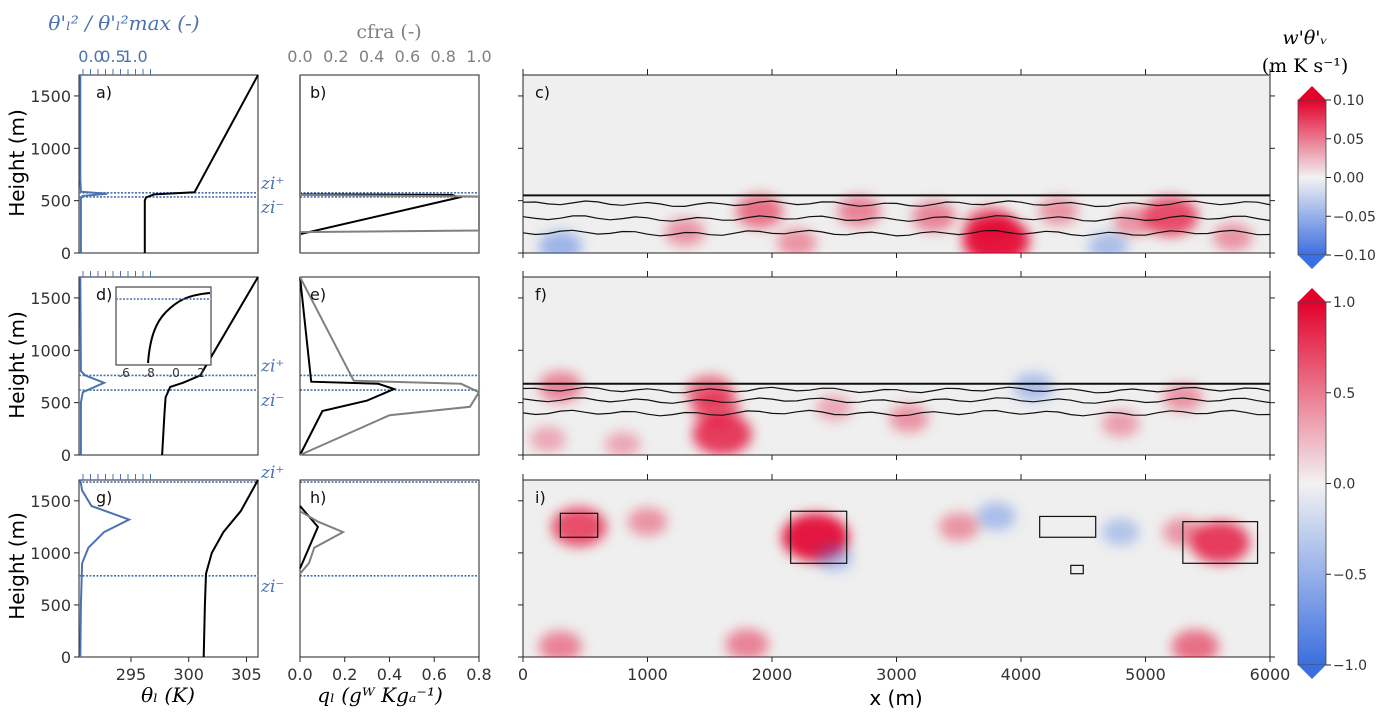  I want to click on top-axis-tick-label: 0.6, so click(407, 56).